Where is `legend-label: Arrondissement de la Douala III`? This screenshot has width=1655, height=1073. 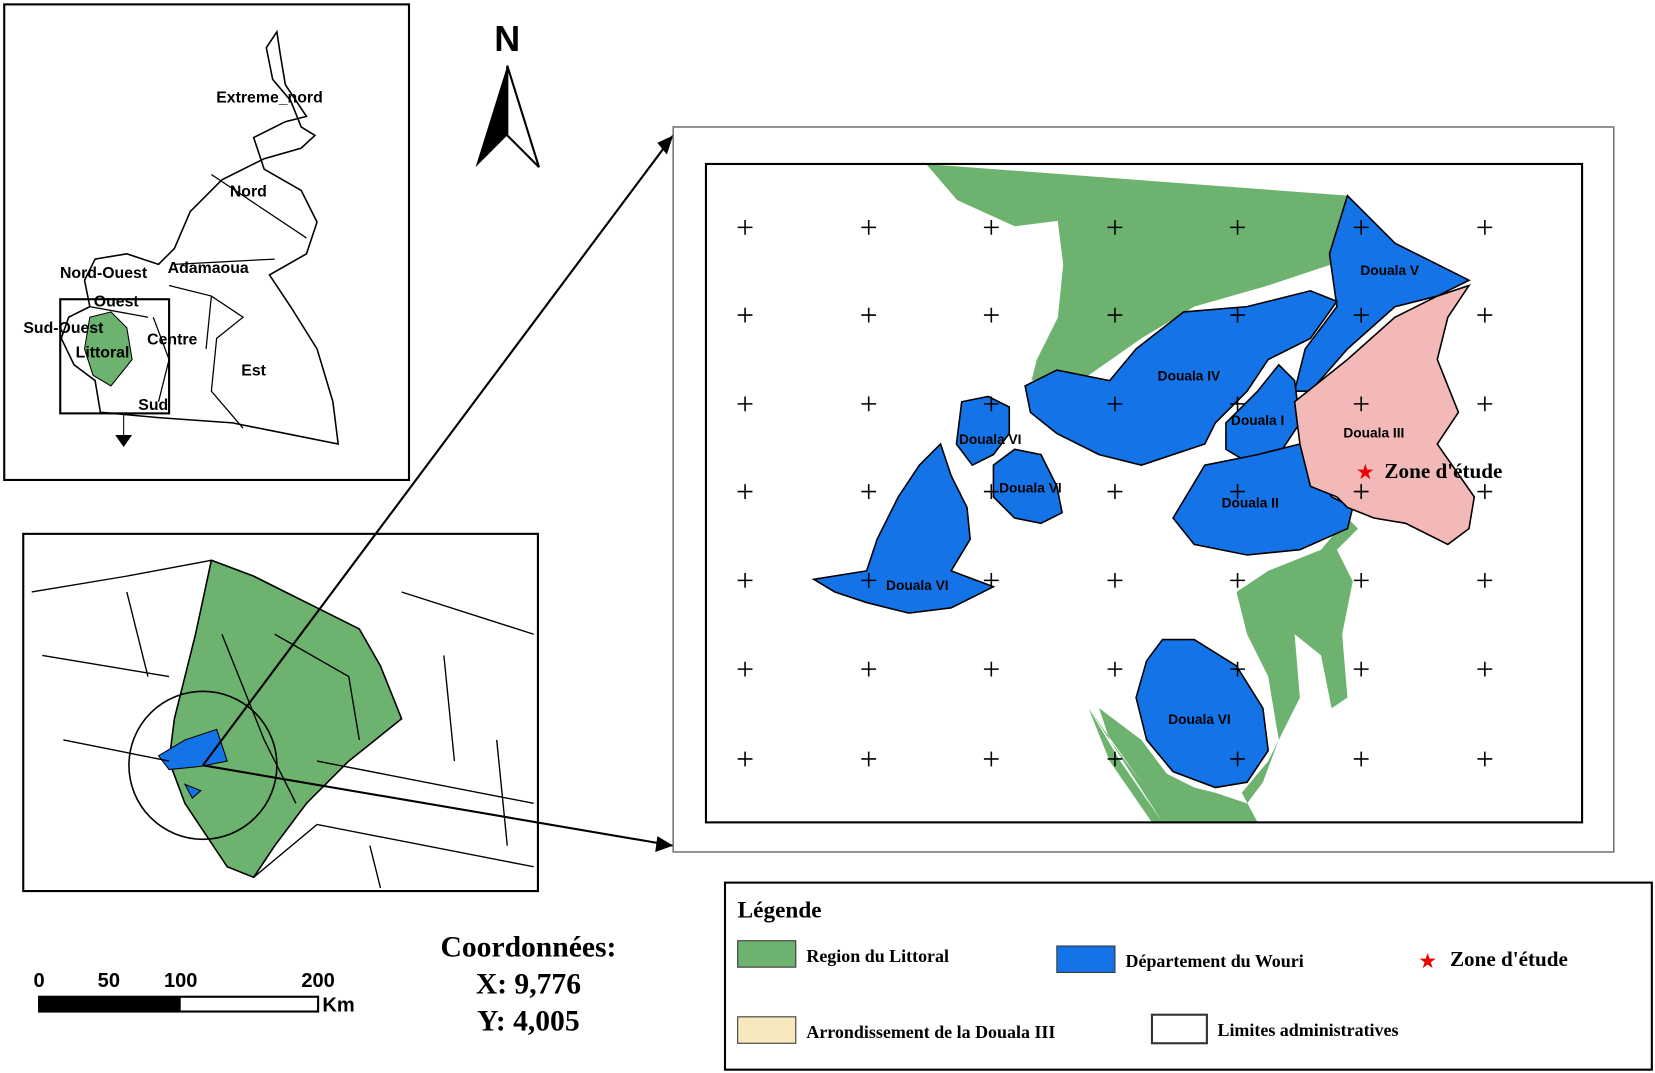 legend-label: Arrondissement de la Douala III is located at coordinates (930, 1032).